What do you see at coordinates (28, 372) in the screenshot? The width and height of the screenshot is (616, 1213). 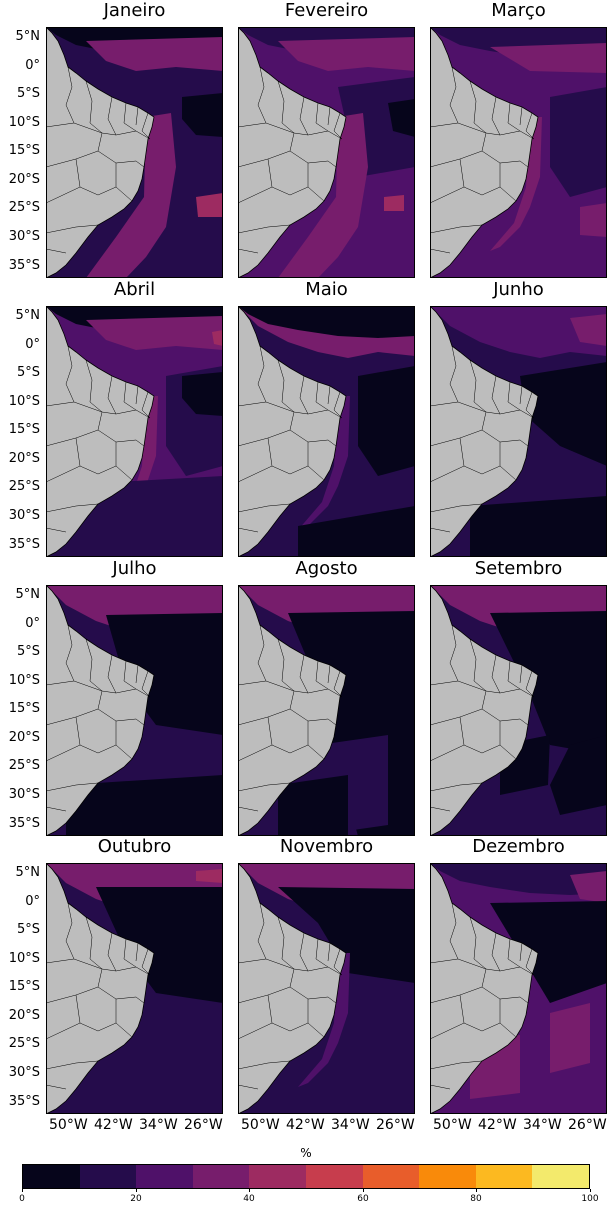 I see `latitude-tick-label: 5°S` at bounding box center [28, 372].